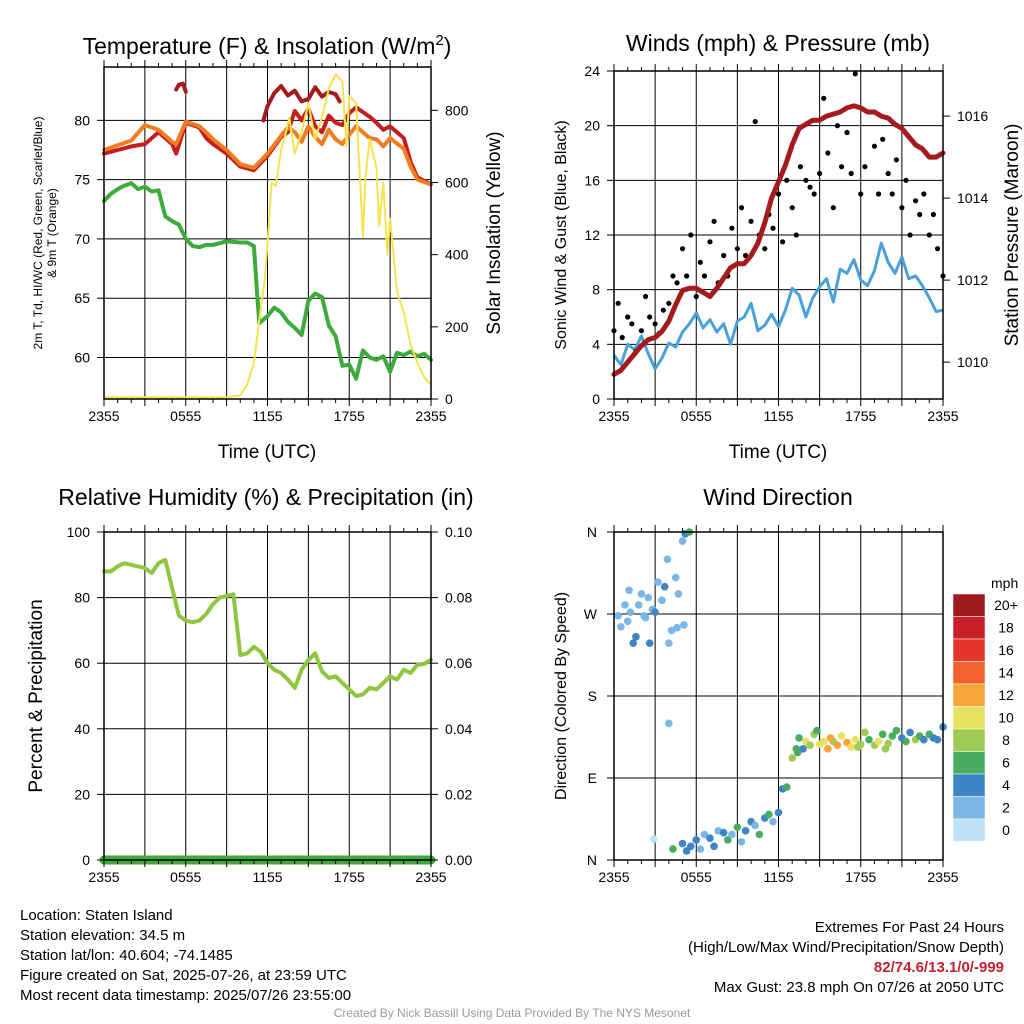 This screenshot has height=1024, width=1024. What do you see at coordinates (1006, 628) in the screenshot?
I see `legend-label: 18` at bounding box center [1006, 628].